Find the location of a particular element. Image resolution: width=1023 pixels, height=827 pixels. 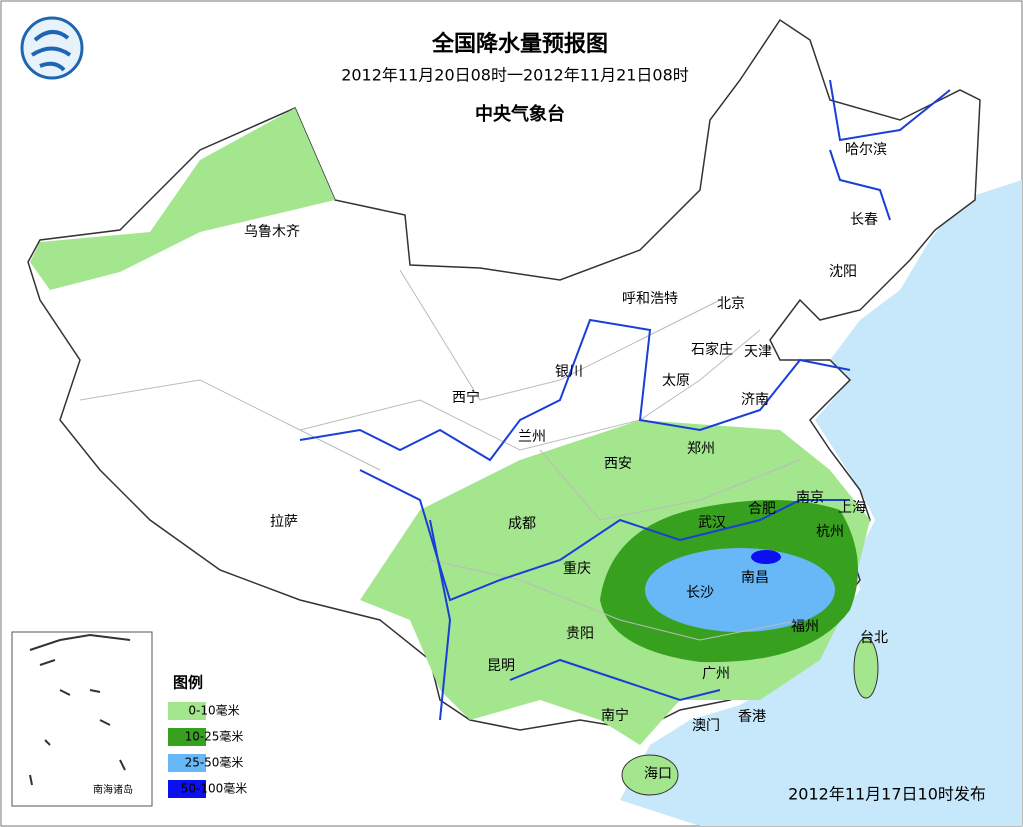

inset-label: 南海诸岛 is located at coordinates (113, 789).